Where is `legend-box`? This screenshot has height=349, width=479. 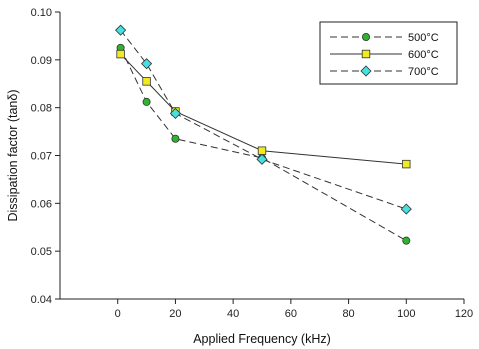
legend-box is located at coordinates (388, 53).